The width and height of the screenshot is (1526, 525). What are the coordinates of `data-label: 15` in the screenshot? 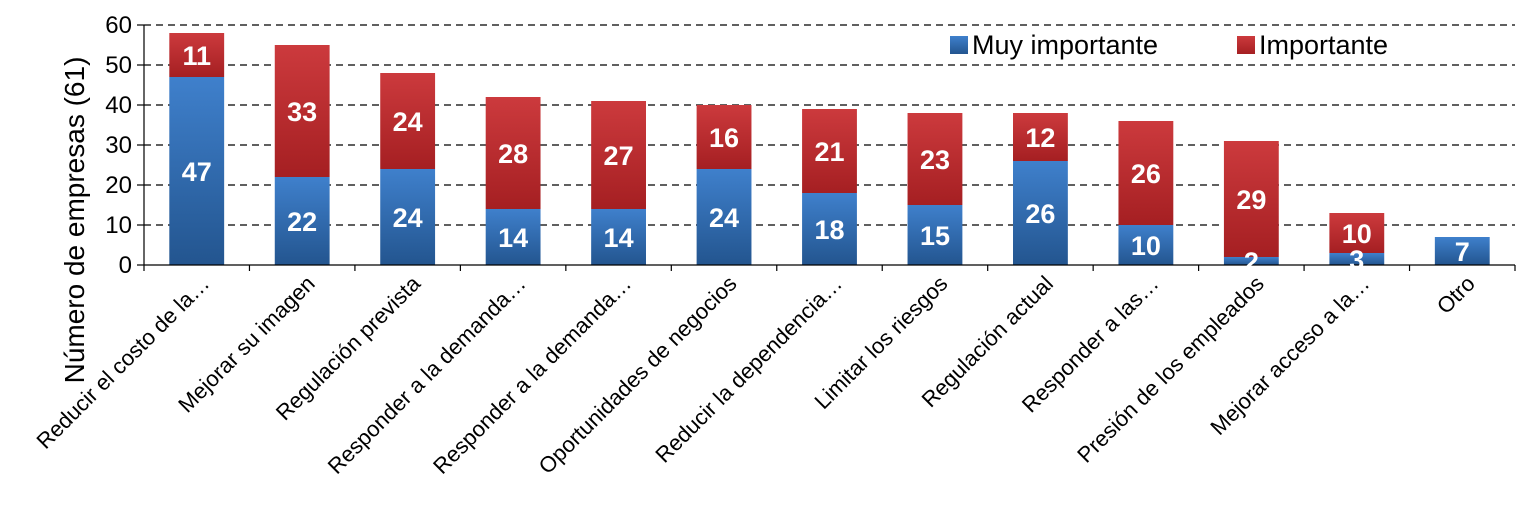 It's located at (935, 236).